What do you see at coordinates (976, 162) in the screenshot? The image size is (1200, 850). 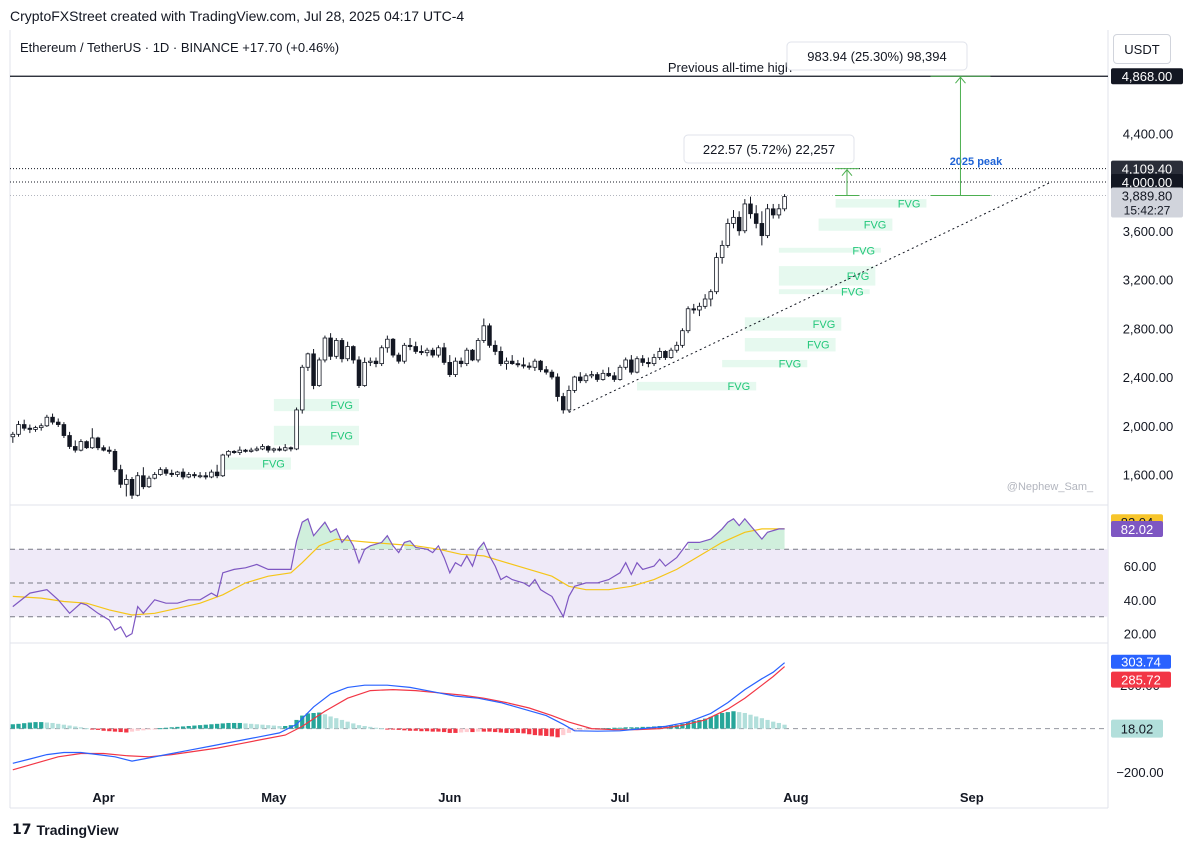 I see `level-label: 2025 peak` at bounding box center [976, 162].